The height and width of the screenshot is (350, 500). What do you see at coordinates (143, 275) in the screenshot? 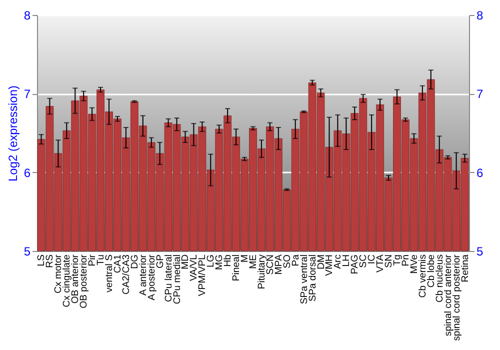
I see `x-tick-label: A anterior` at bounding box center [143, 275].